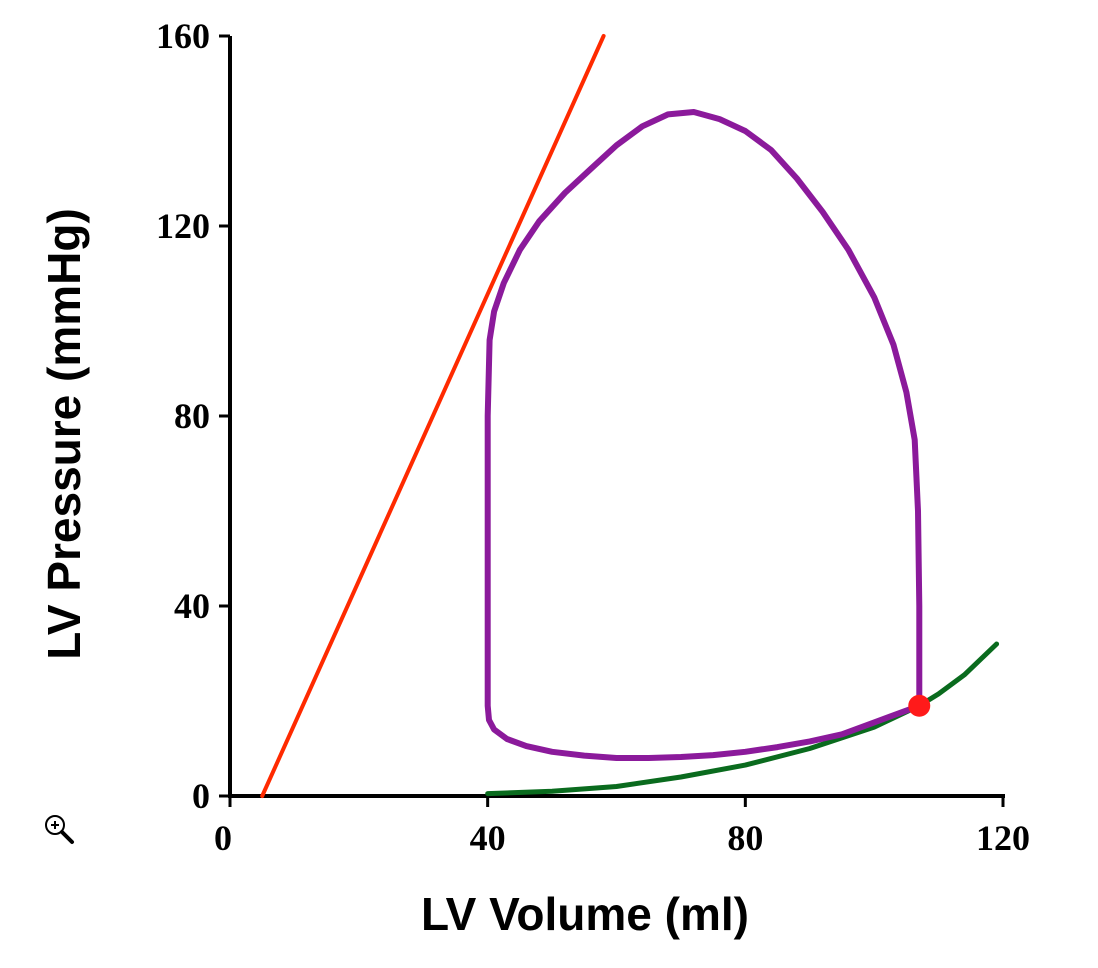 The width and height of the screenshot is (1098, 968). Describe the element at coordinates (183, 226) in the screenshot. I see `y-tick-label: 120` at that location.